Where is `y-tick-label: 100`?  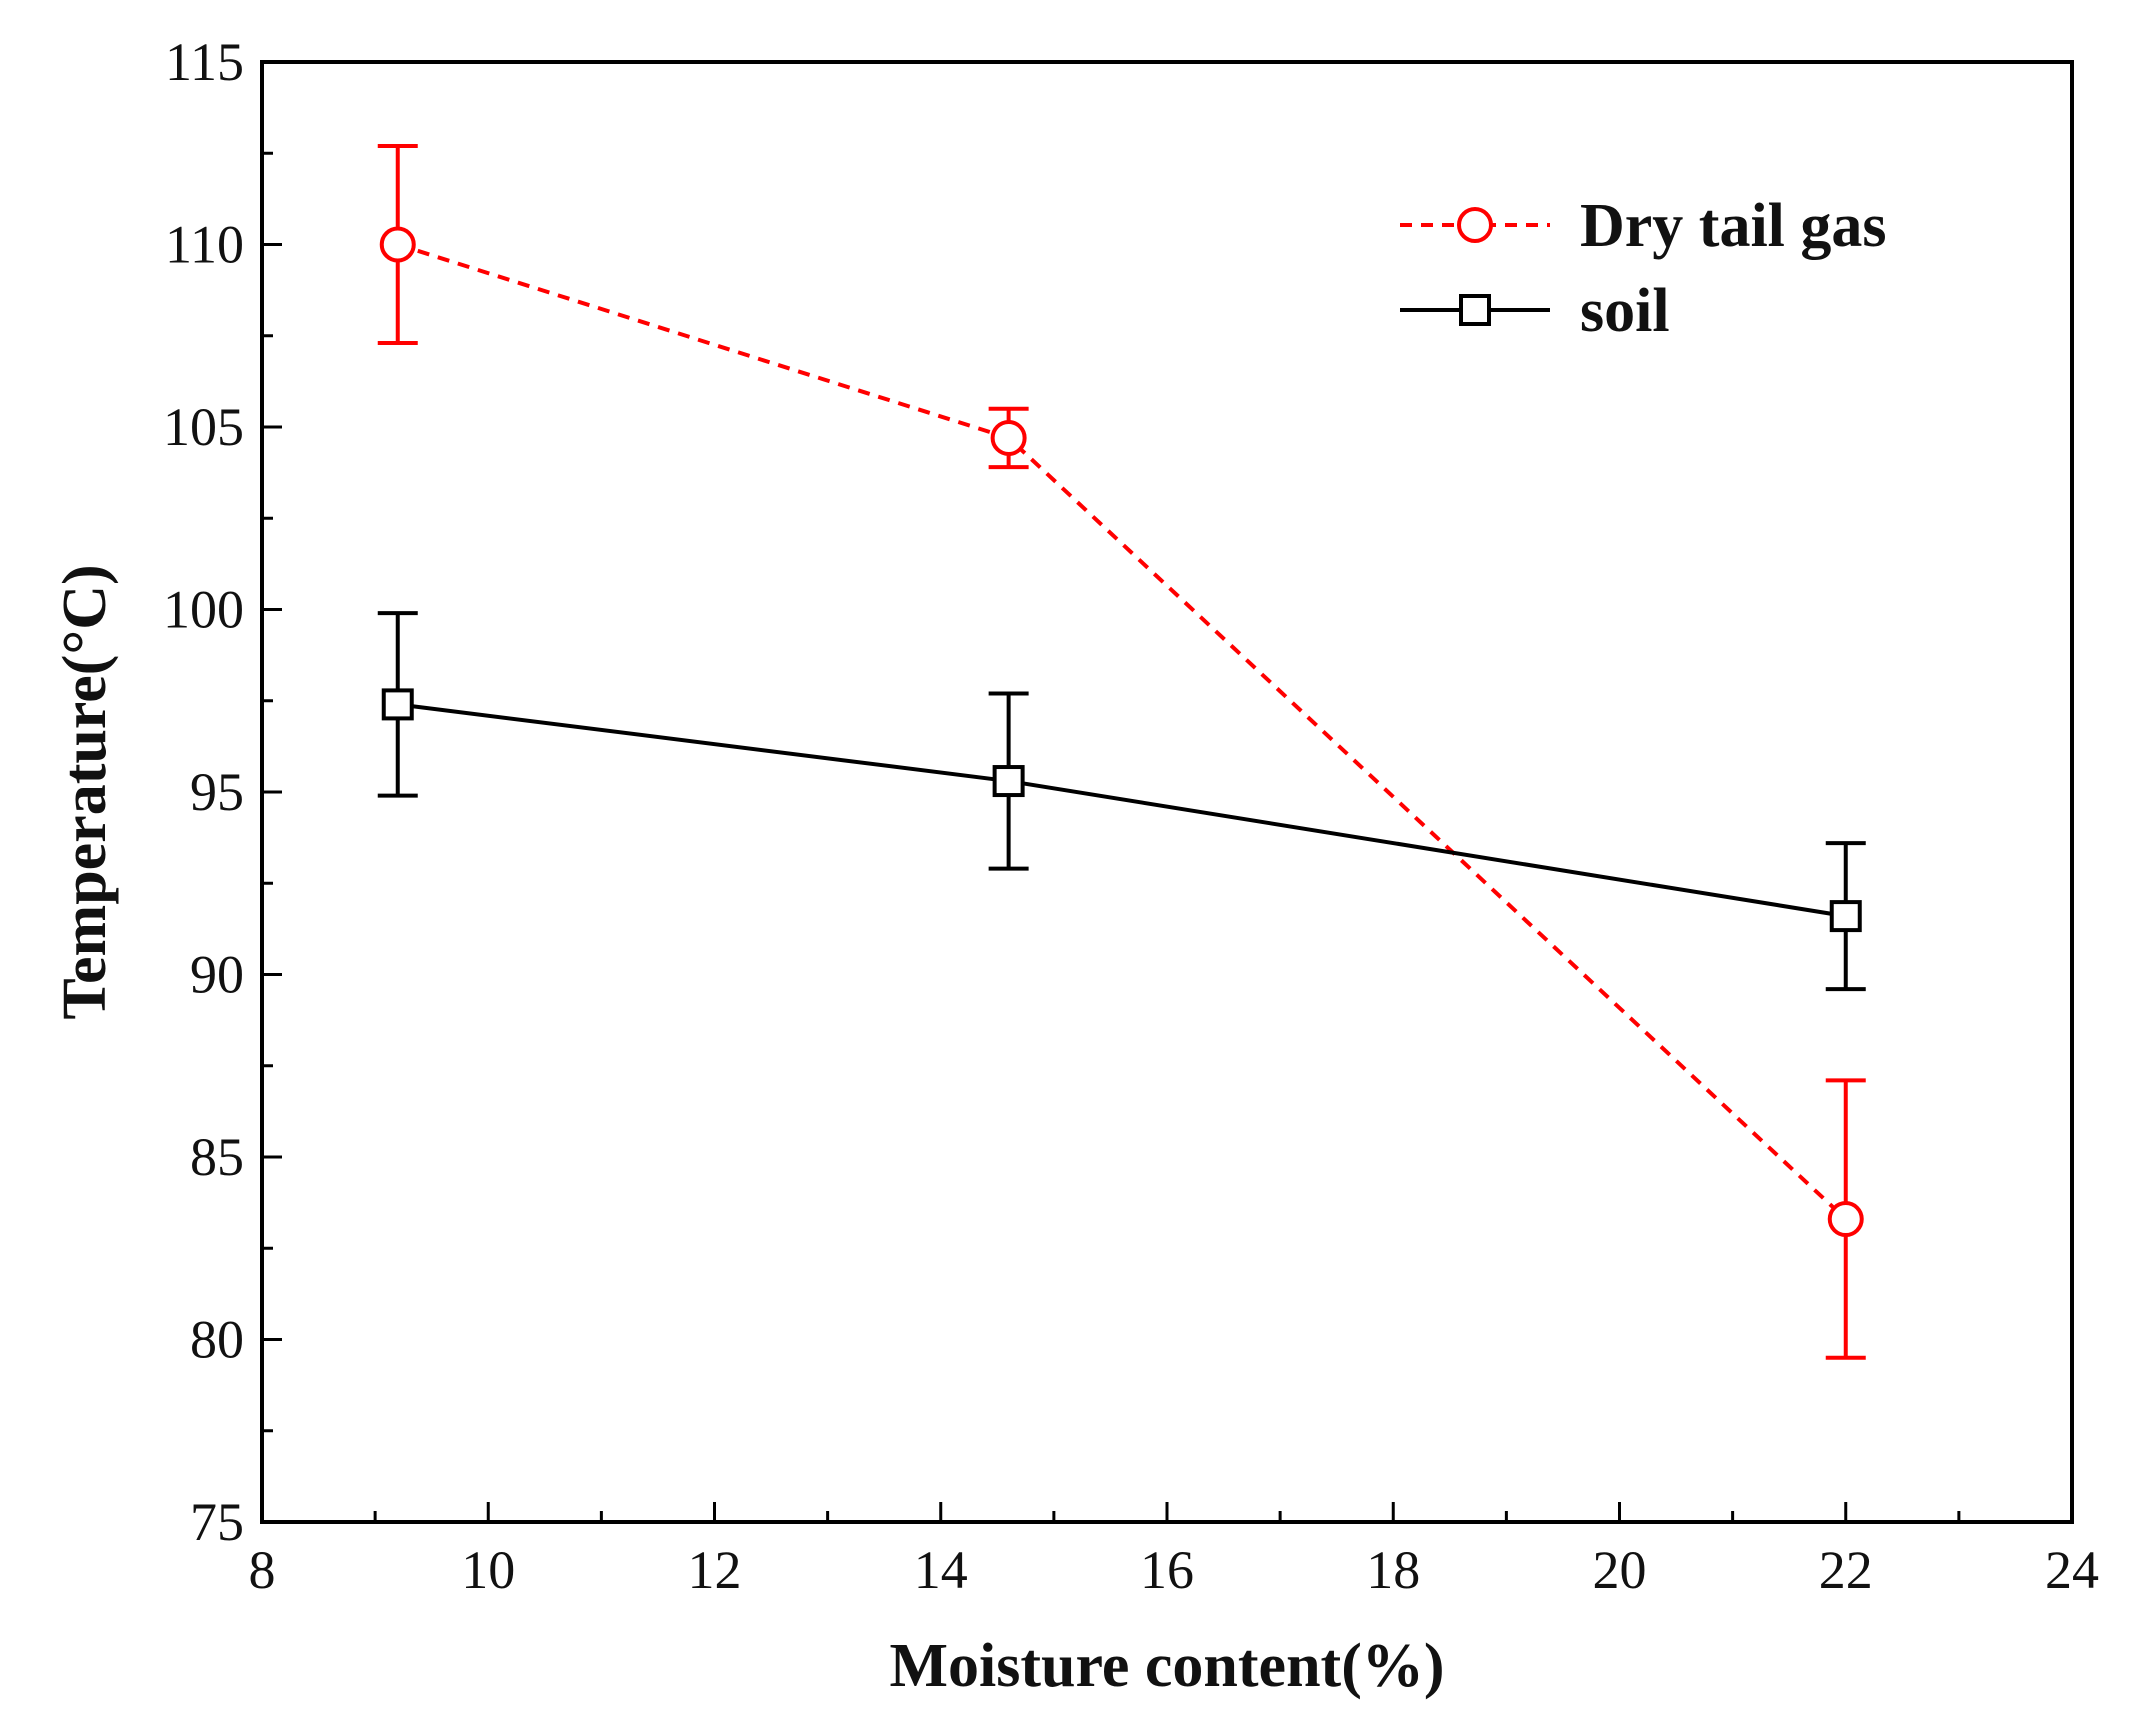 y-tick-label: 100 is located at coordinates (203, 610).